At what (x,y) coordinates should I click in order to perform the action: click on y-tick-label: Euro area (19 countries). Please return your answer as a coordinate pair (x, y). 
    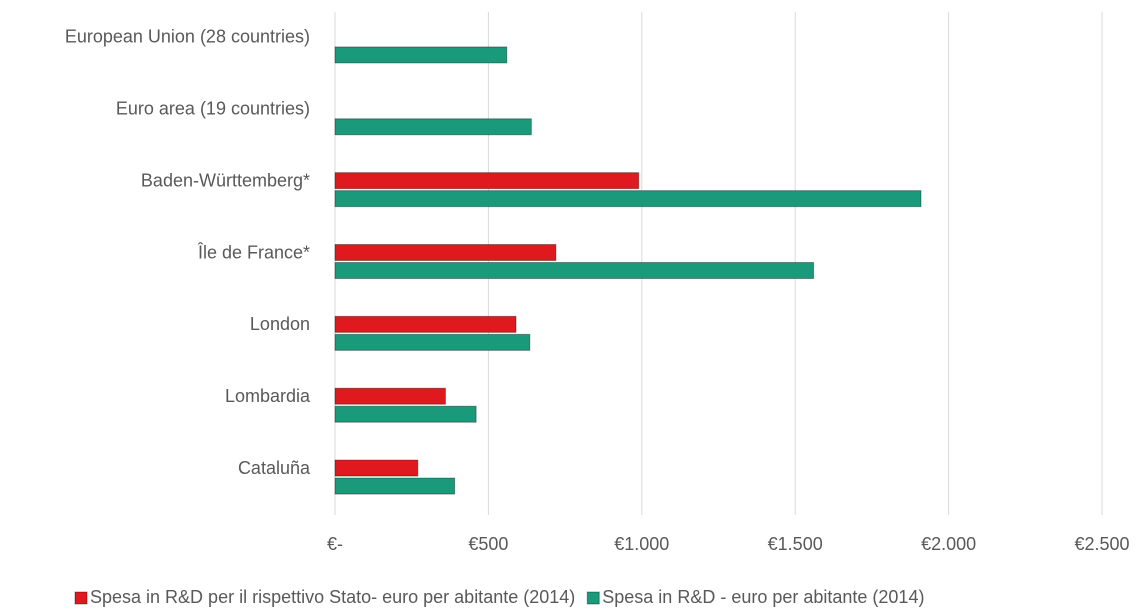
    Looking at the image, I should click on (213, 109).